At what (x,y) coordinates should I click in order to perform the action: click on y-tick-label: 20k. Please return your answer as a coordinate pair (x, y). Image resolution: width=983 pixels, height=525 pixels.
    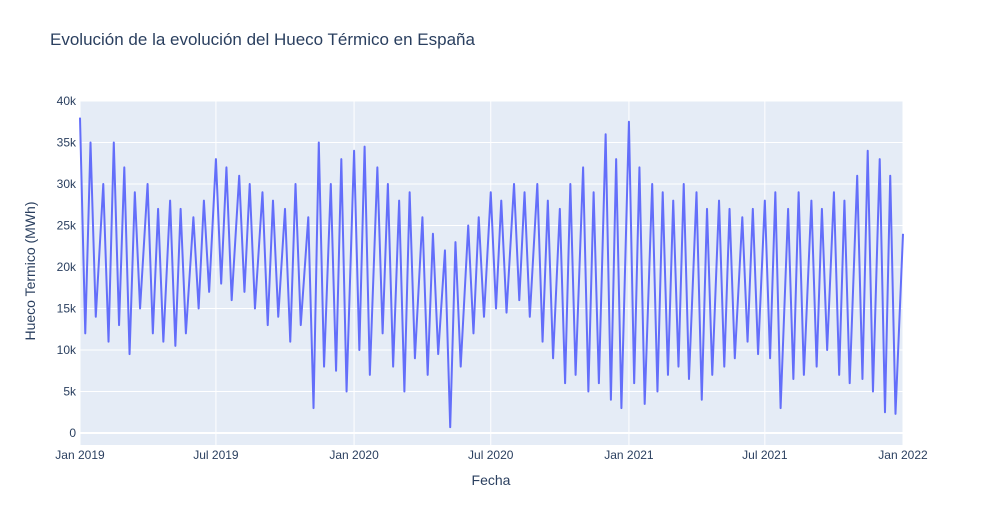
    Looking at the image, I should click on (67, 267).